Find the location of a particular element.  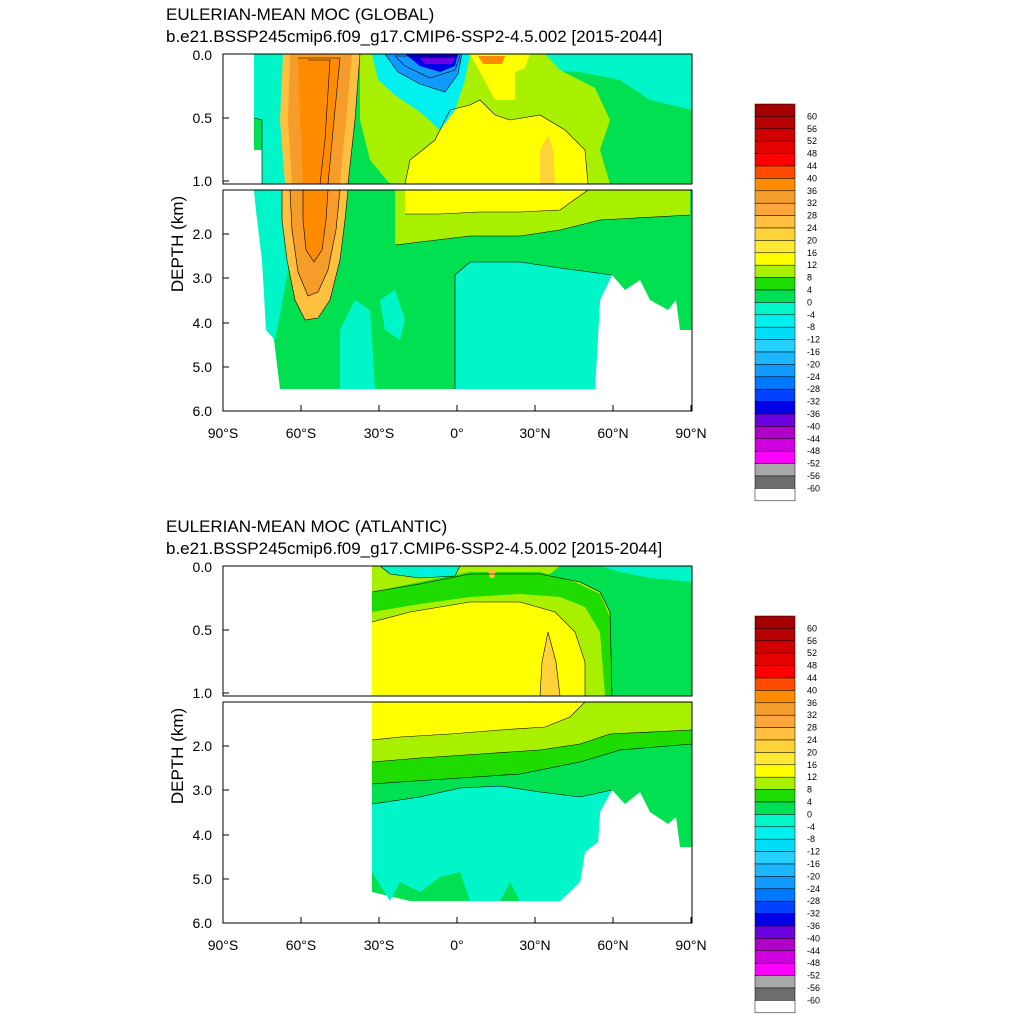

global-lower-teal-deep is located at coordinates (533, 325).